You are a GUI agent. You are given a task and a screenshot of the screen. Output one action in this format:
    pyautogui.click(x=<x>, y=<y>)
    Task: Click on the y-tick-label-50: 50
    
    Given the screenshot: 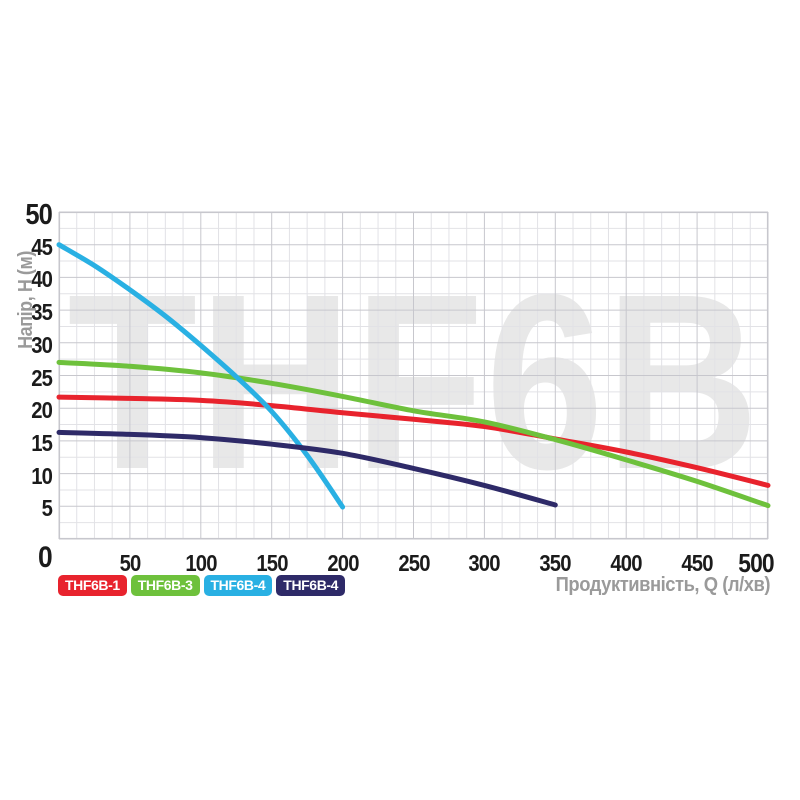 What is the action you would take?
    pyautogui.click(x=39, y=215)
    